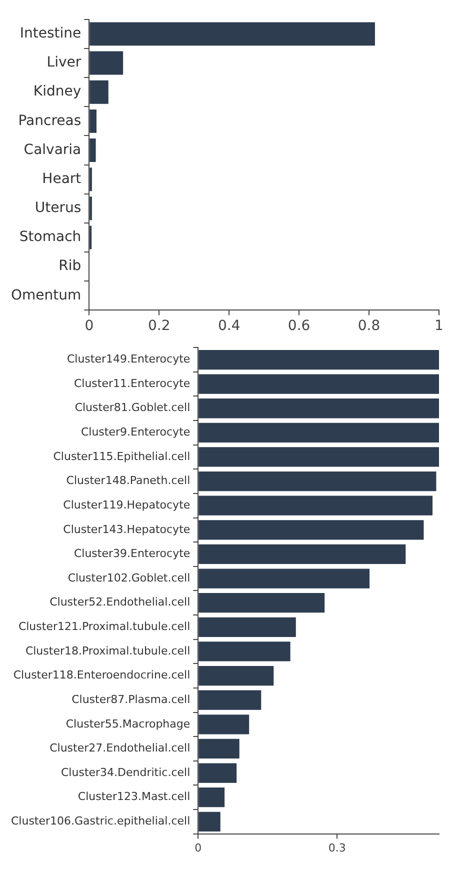 The height and width of the screenshot is (873, 457). Describe the element at coordinates (53, 150) in the screenshot. I see `y-tick-label: Calvaria` at that location.